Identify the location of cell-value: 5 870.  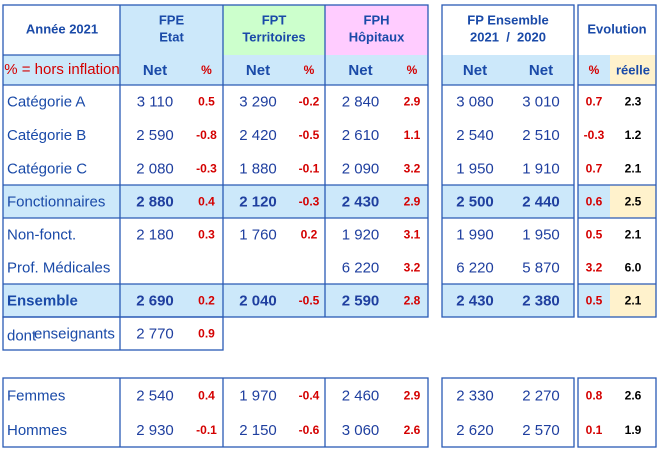
(541, 267).